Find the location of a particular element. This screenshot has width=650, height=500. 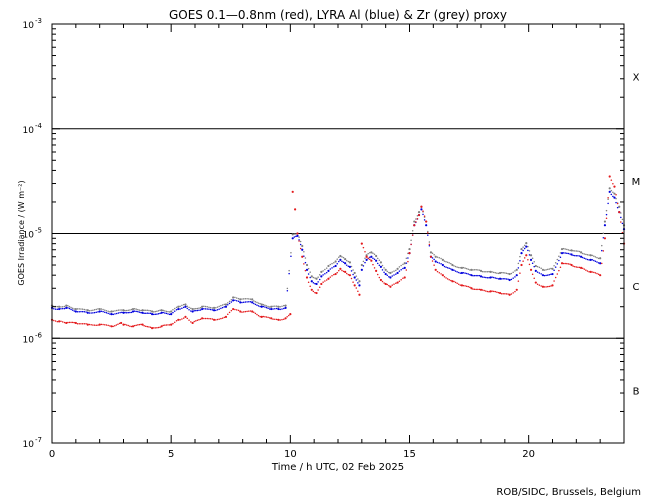

x-tick-label: 20 is located at coordinates (528, 454).